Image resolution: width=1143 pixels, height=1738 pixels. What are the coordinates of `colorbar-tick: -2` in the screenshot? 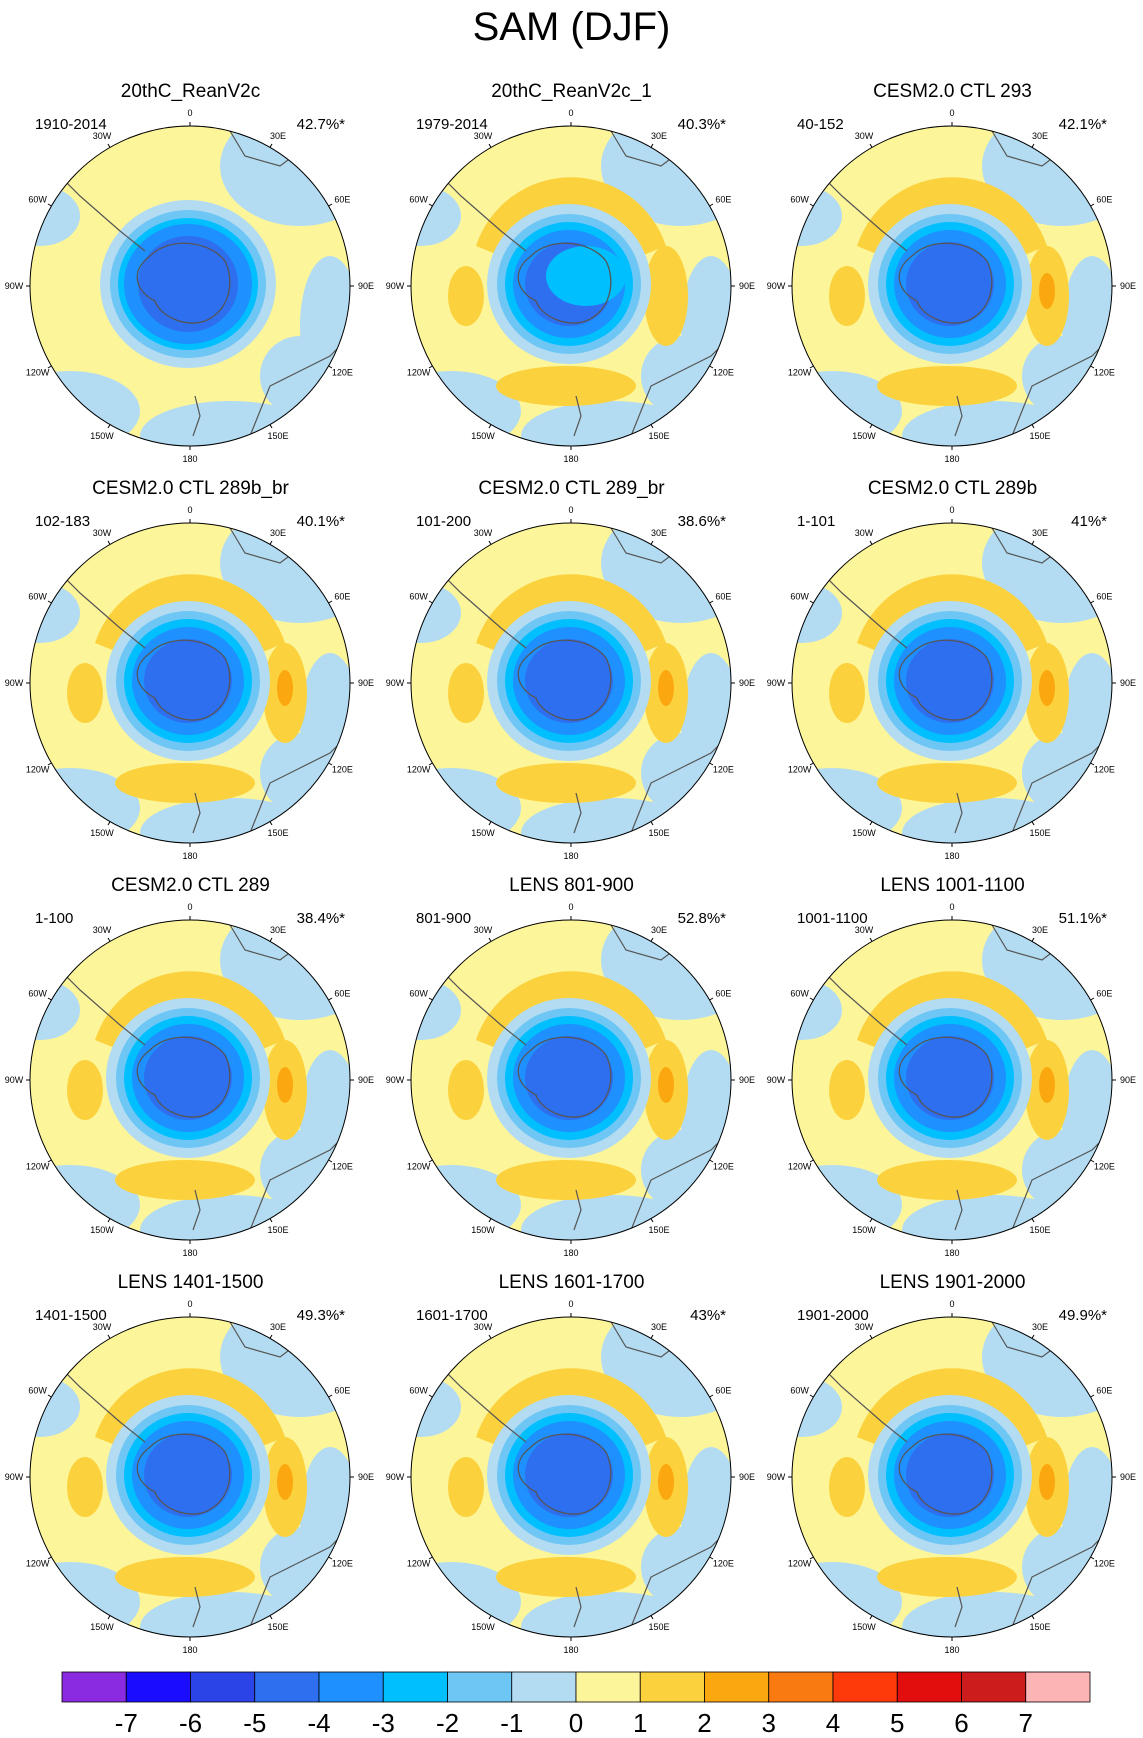 It's located at (447, 1723).